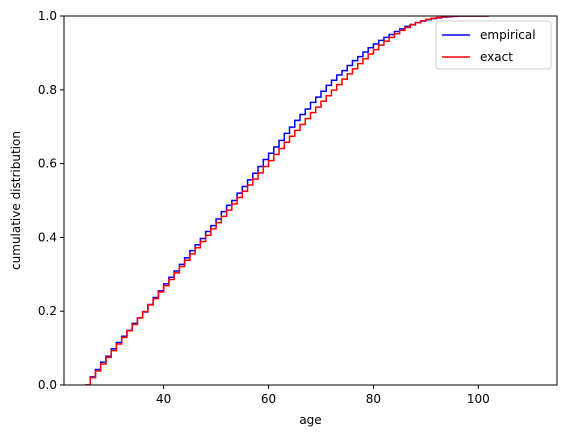 Image resolution: width=567 pixels, height=438 pixels. What do you see at coordinates (373, 399) in the screenshot?
I see `x-tick-label: 80` at bounding box center [373, 399].